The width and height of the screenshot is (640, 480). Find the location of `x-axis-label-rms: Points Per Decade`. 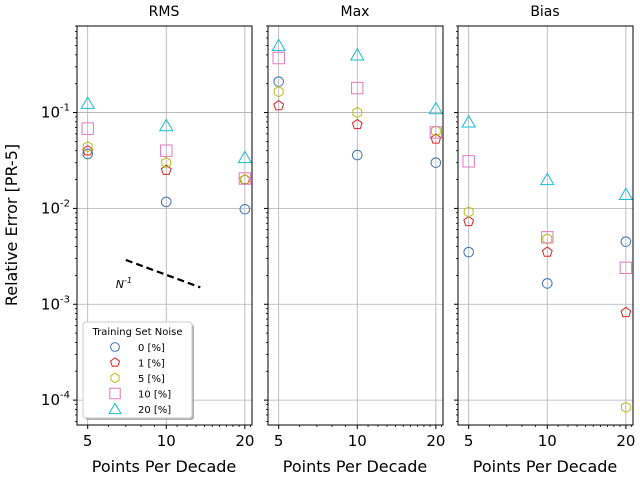

x-axis-label-rms: Points Per Decade is located at coordinates (164, 466).